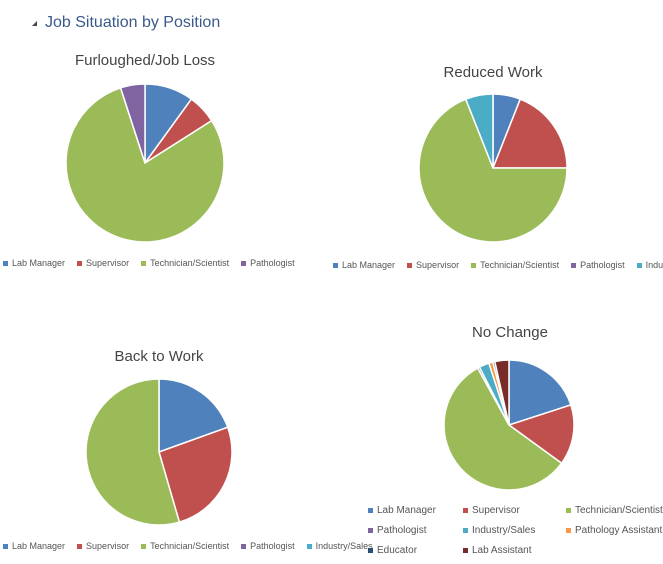 This screenshot has height=564, width=663. What do you see at coordinates (493, 72) in the screenshot?
I see `chart-title-reduced-work: Reduced Work` at bounding box center [493, 72].